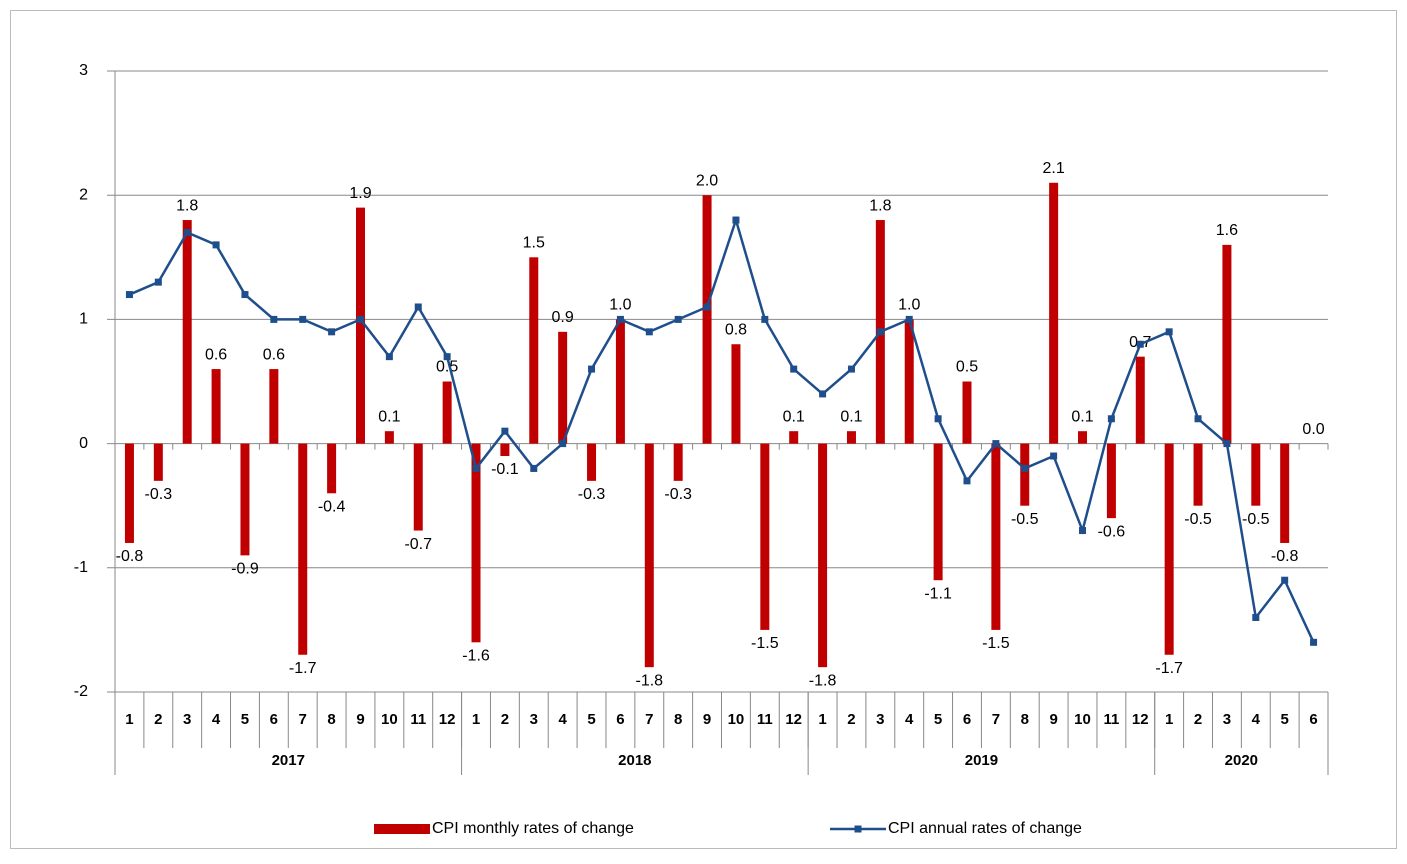 Image resolution: width=1407 pixels, height=864 pixels. What do you see at coordinates (418, 544) in the screenshot?
I see `data-label: -0.7` at bounding box center [418, 544].